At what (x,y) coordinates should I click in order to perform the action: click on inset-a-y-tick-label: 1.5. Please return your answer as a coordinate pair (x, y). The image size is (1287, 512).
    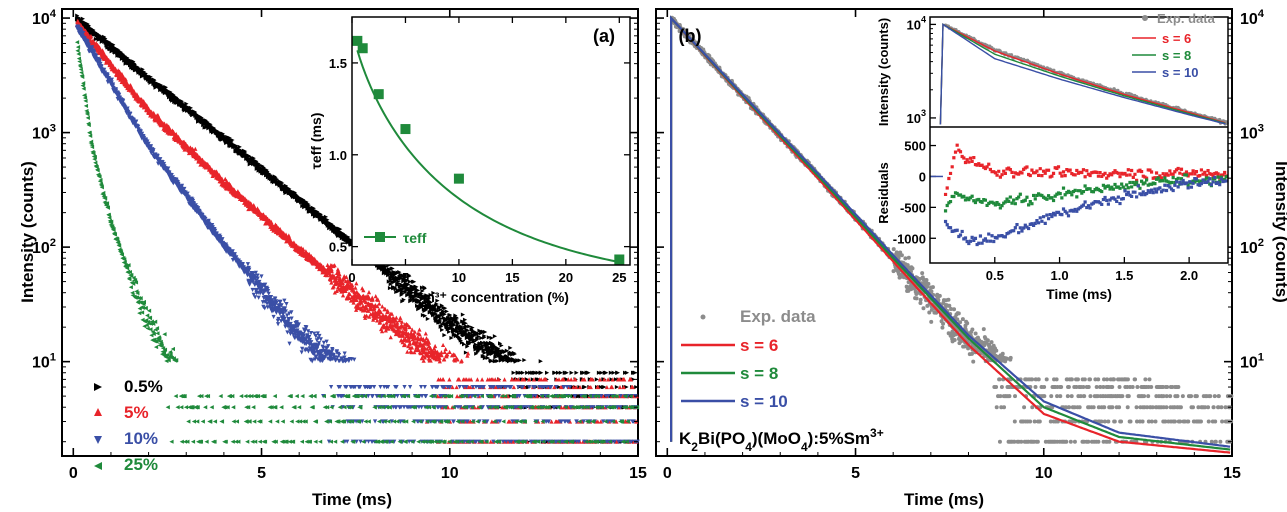
    Looking at the image, I should click on (338, 63).